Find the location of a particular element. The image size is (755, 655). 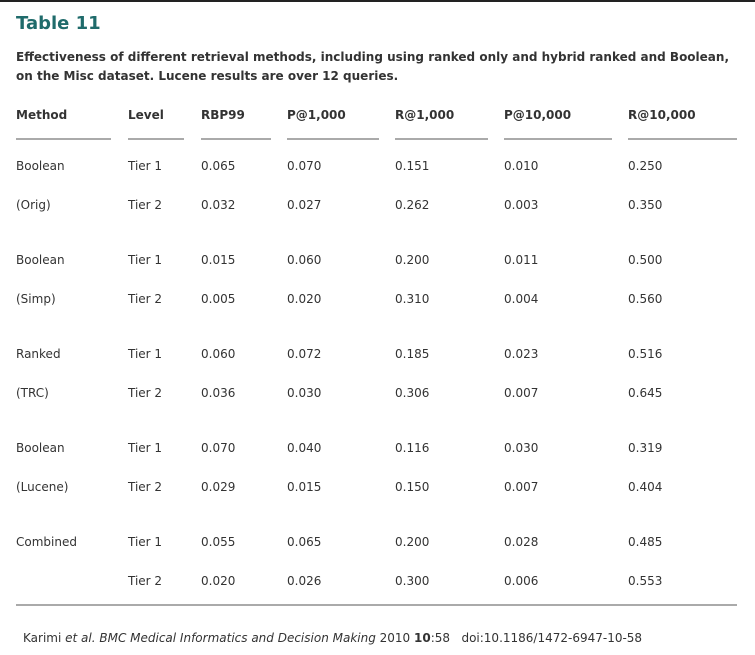

table-cell: 0.645 is located at coordinates (645, 393).